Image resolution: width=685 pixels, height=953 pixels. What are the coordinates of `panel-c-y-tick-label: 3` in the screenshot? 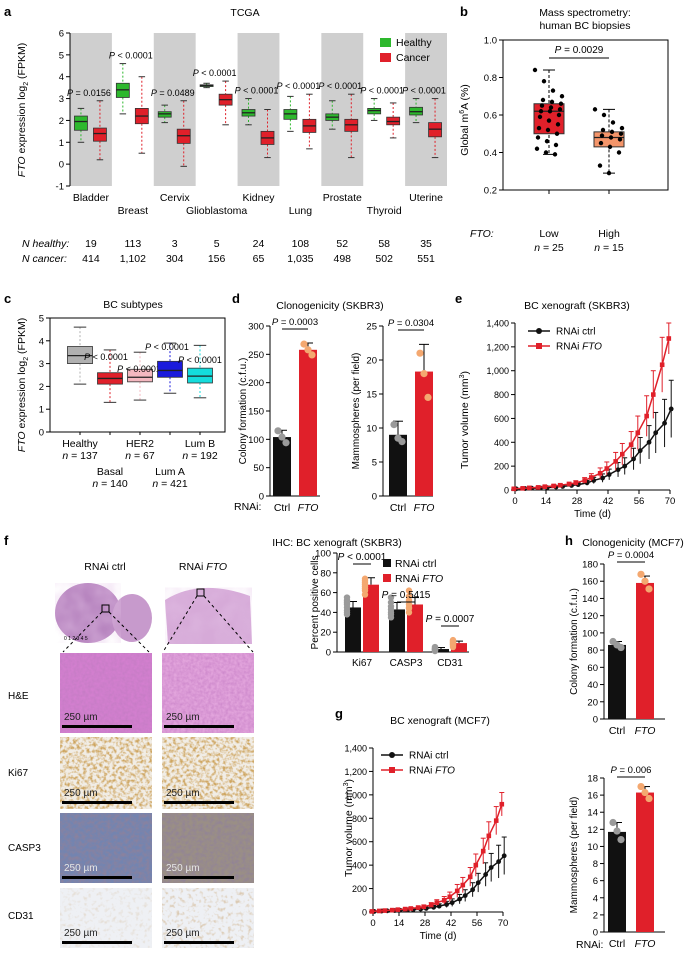 It's located at (41, 364).